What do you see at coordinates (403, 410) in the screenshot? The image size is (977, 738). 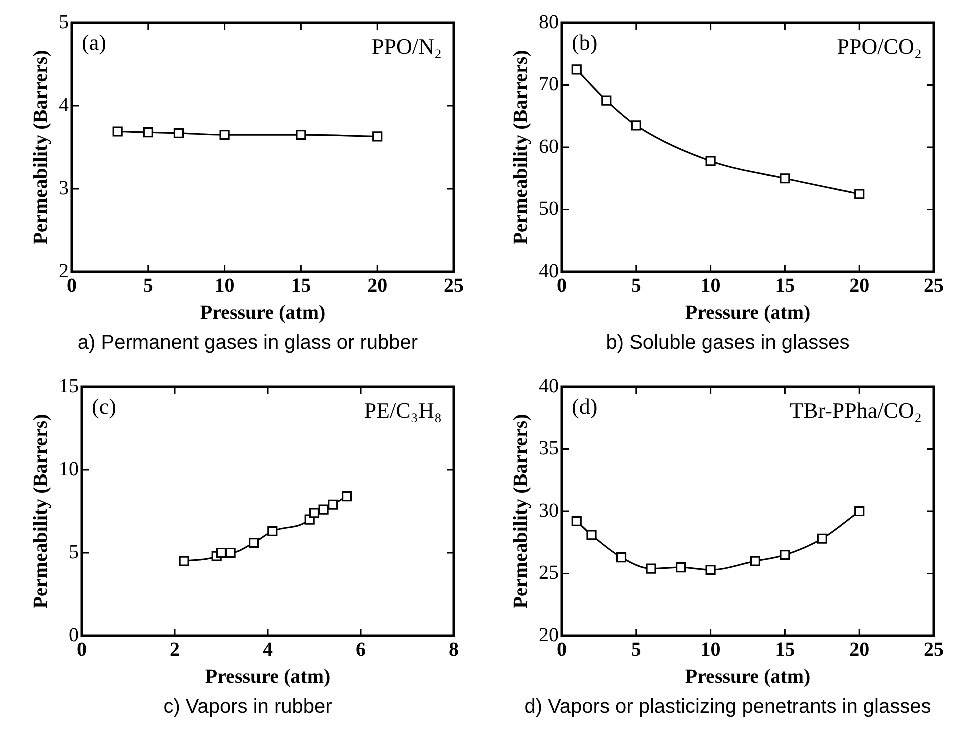 I see `annotation: PE/C₃H₈` at bounding box center [403, 410].